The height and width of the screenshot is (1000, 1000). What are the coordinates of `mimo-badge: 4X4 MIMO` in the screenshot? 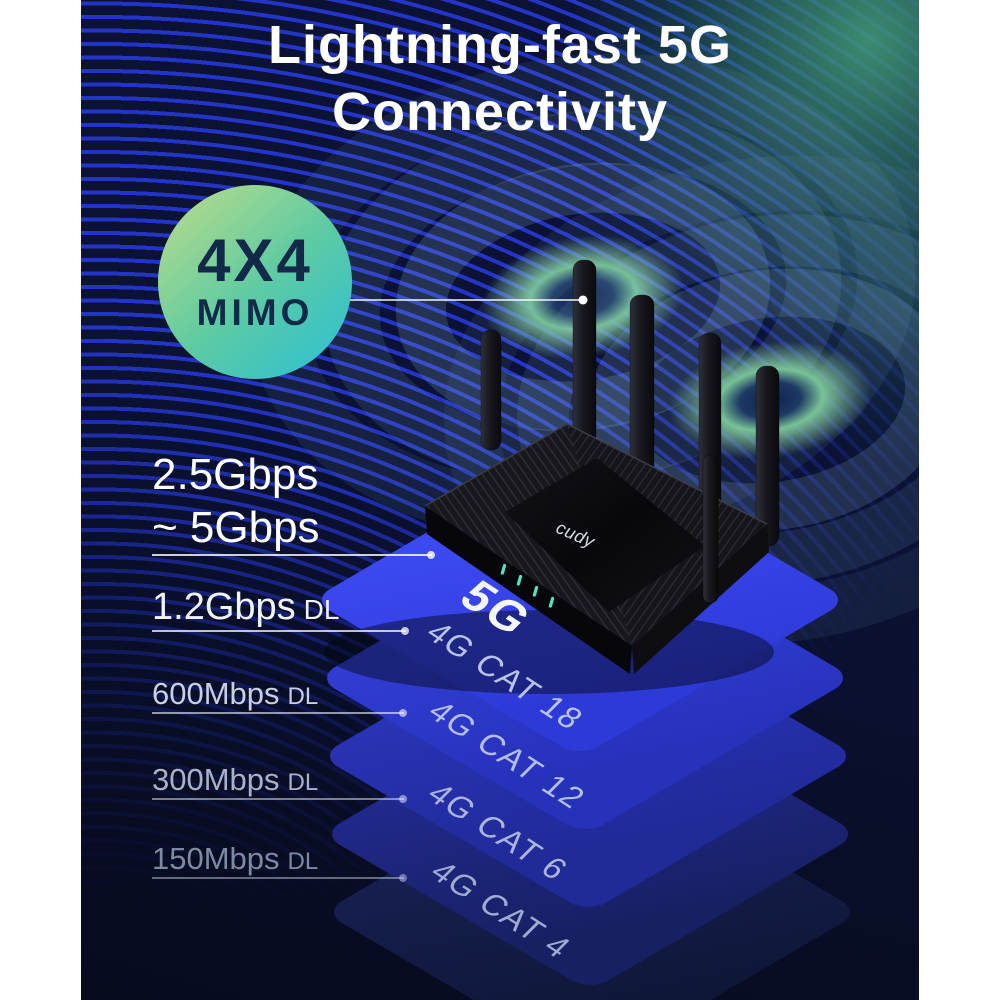 It's located at (255, 282).